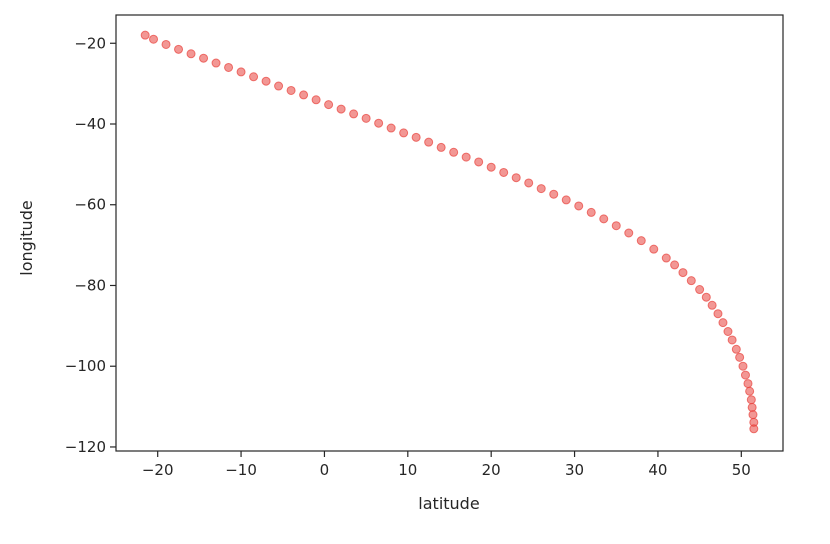  I want to click on y-tick-label: −40, so click(90, 124).